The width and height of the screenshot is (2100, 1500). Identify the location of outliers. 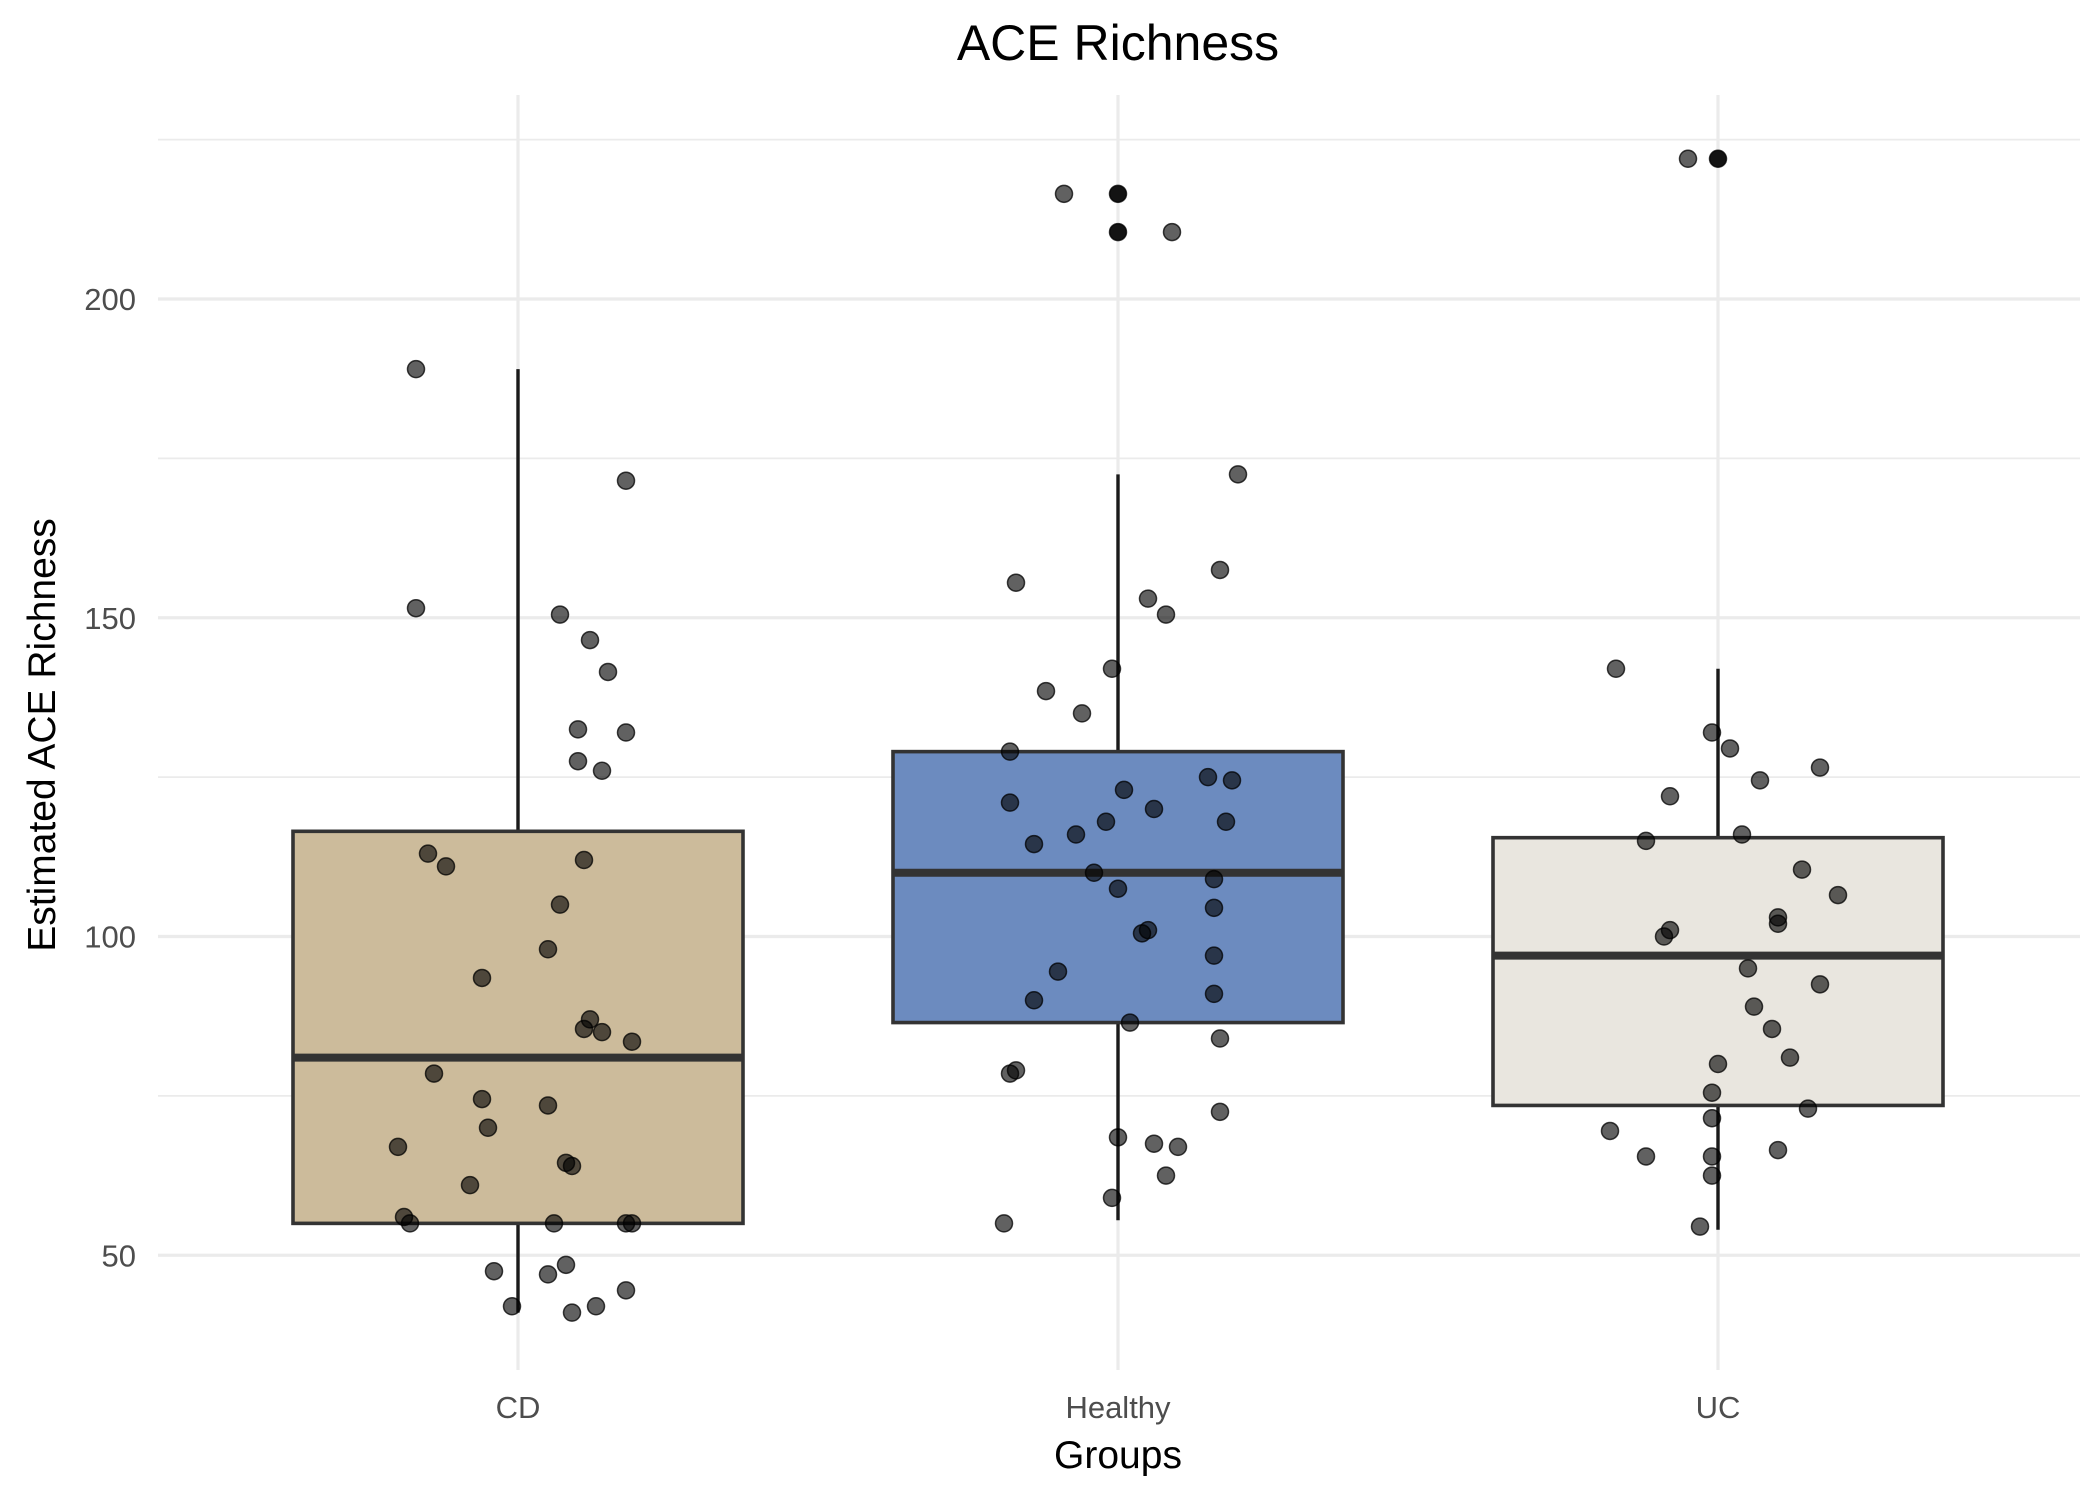
(1418, 195).